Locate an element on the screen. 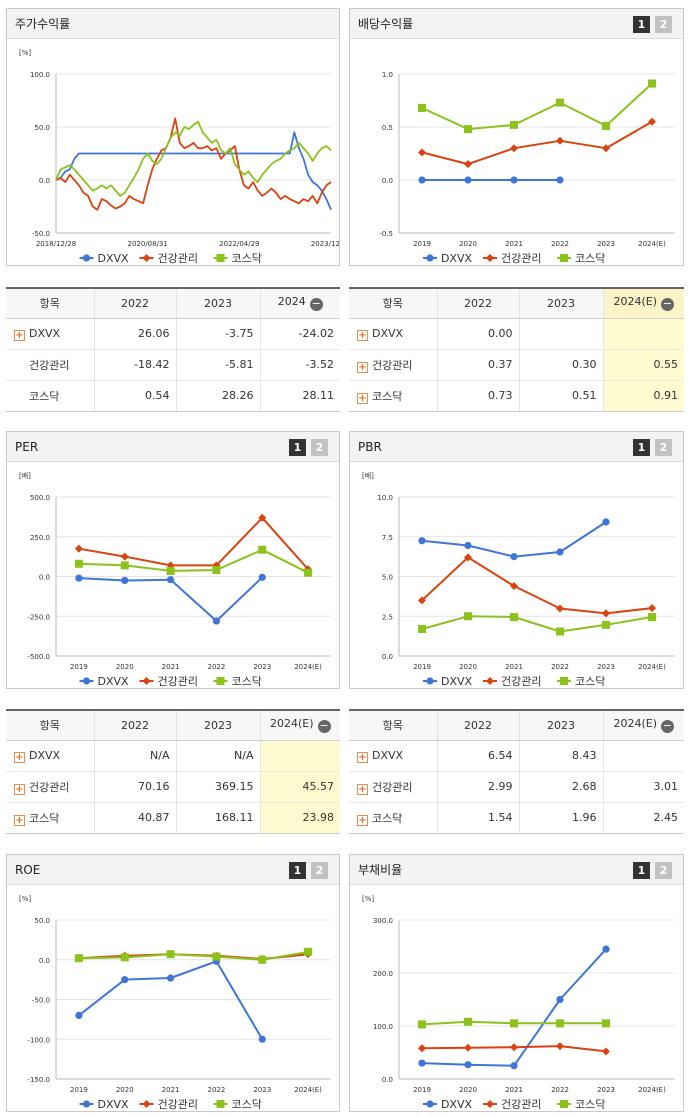 The height and width of the screenshot is (1115, 691). table-row: + 건강관리 70.16 369.15 45.57 is located at coordinates (173, 787).